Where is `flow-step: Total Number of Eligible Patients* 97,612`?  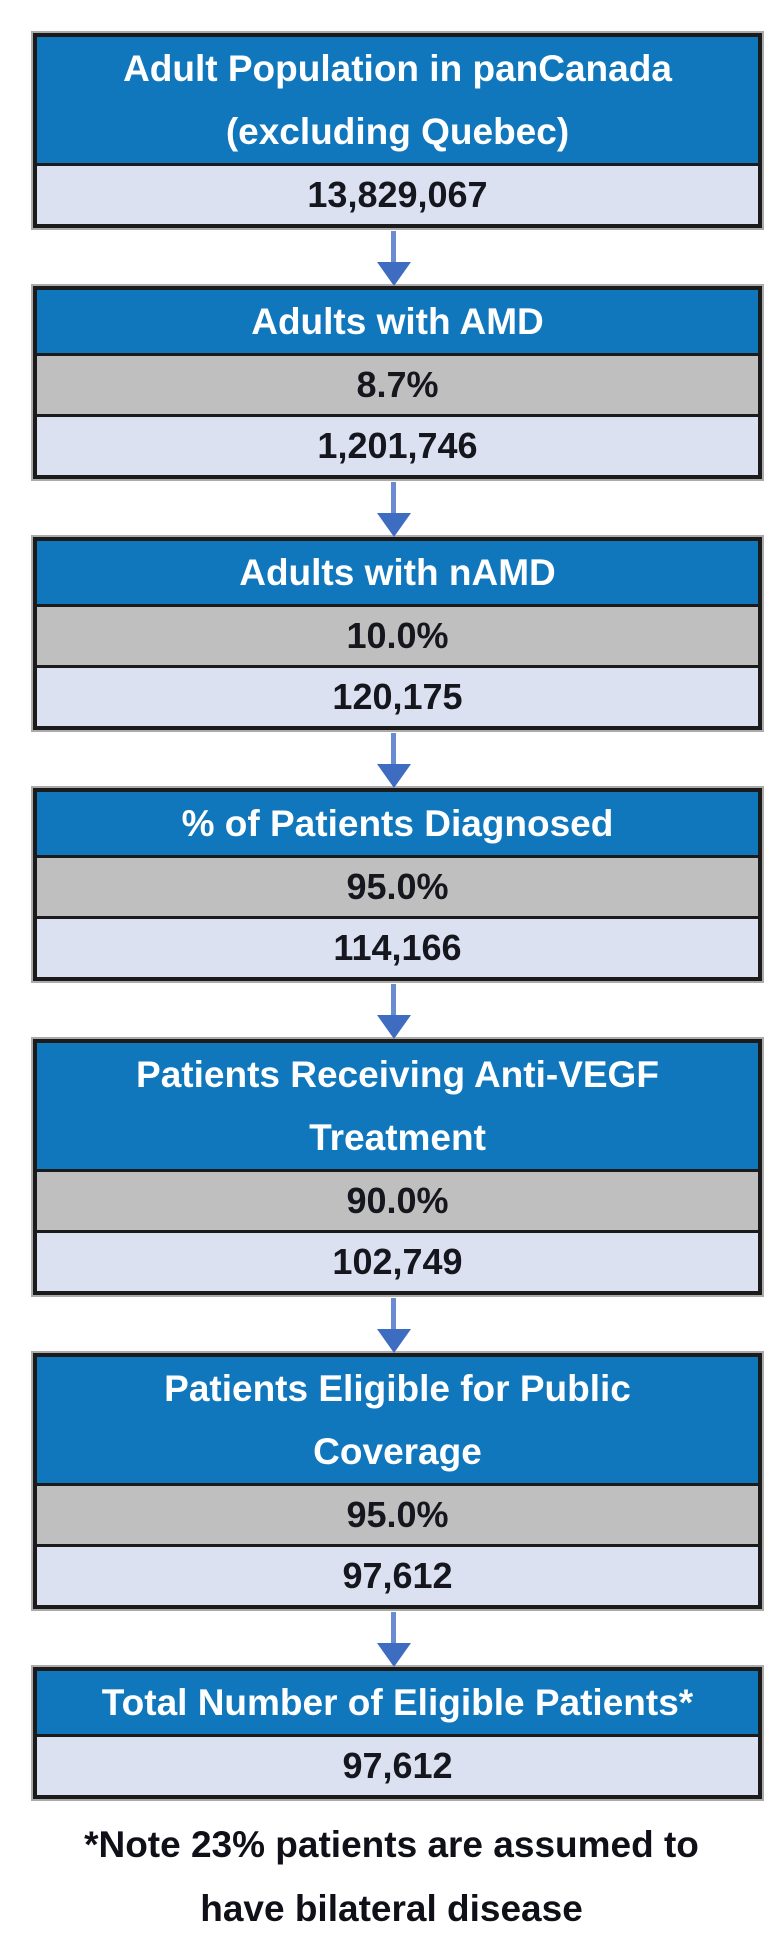
flow-step: Total Number of Eligible Patients* 97,612 is located at coordinates (397, 1733).